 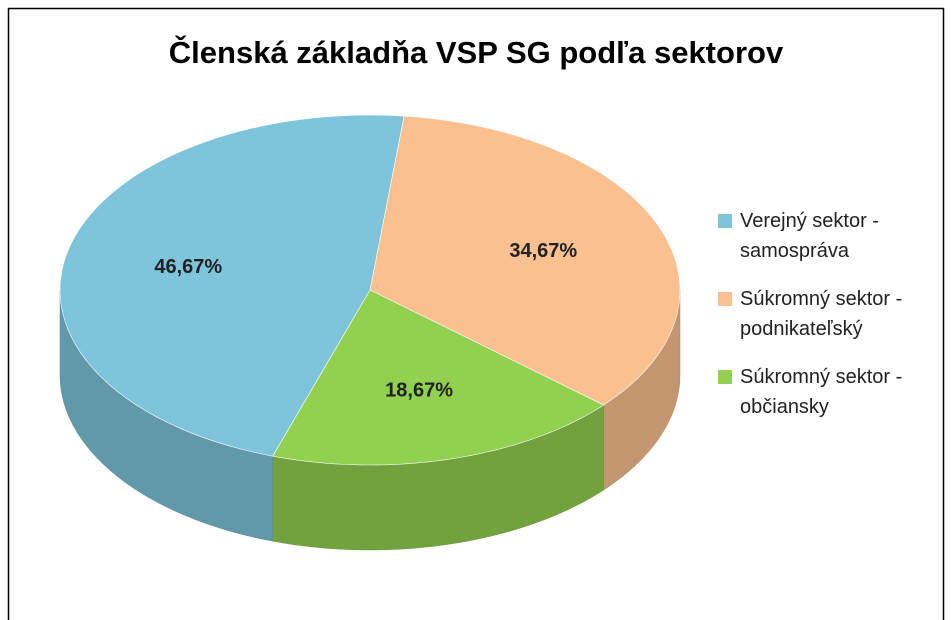 I want to click on legend-item: Verejný sektor - samospráva, so click(x=823, y=236).